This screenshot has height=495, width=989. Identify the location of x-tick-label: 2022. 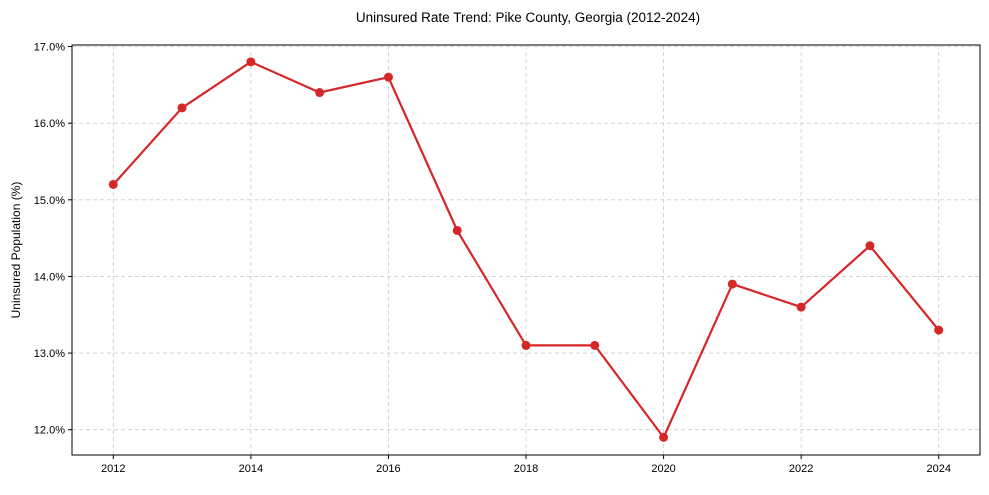
(801, 469).